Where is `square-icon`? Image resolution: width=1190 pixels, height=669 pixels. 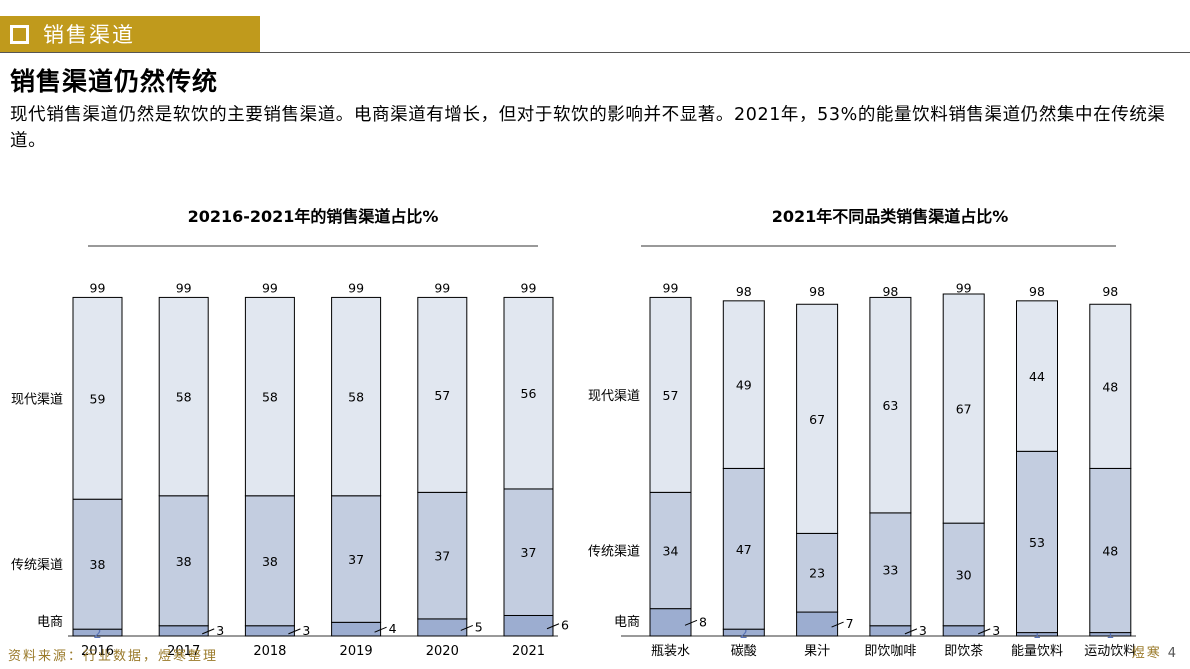 square-icon is located at coordinates (19, 34).